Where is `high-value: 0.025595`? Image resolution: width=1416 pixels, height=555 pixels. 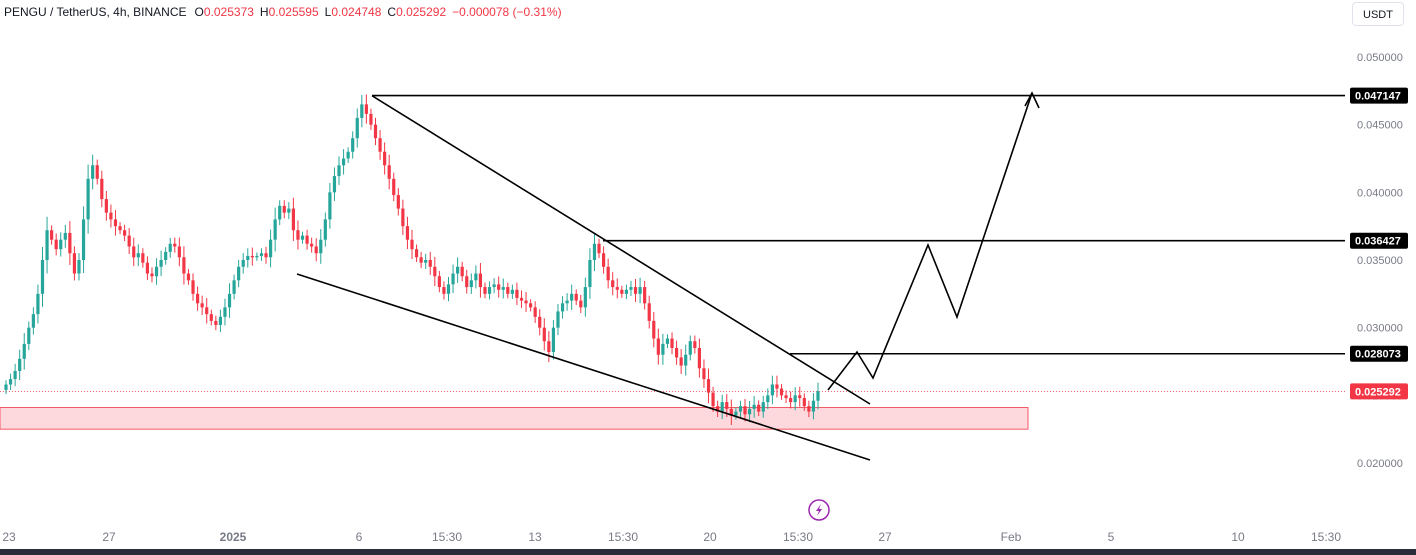 high-value: 0.025595 is located at coordinates (293, 12).